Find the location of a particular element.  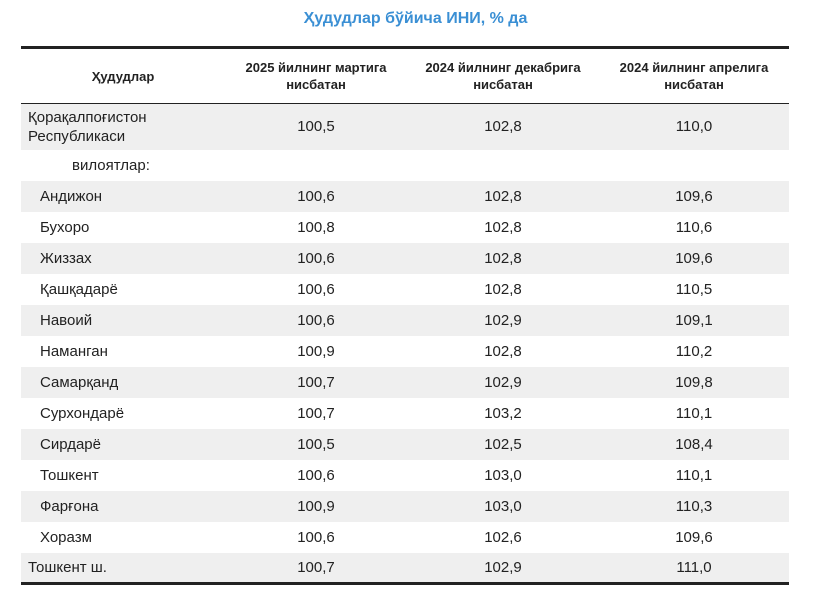

value-vs-march-2025 is located at coordinates (316, 165).